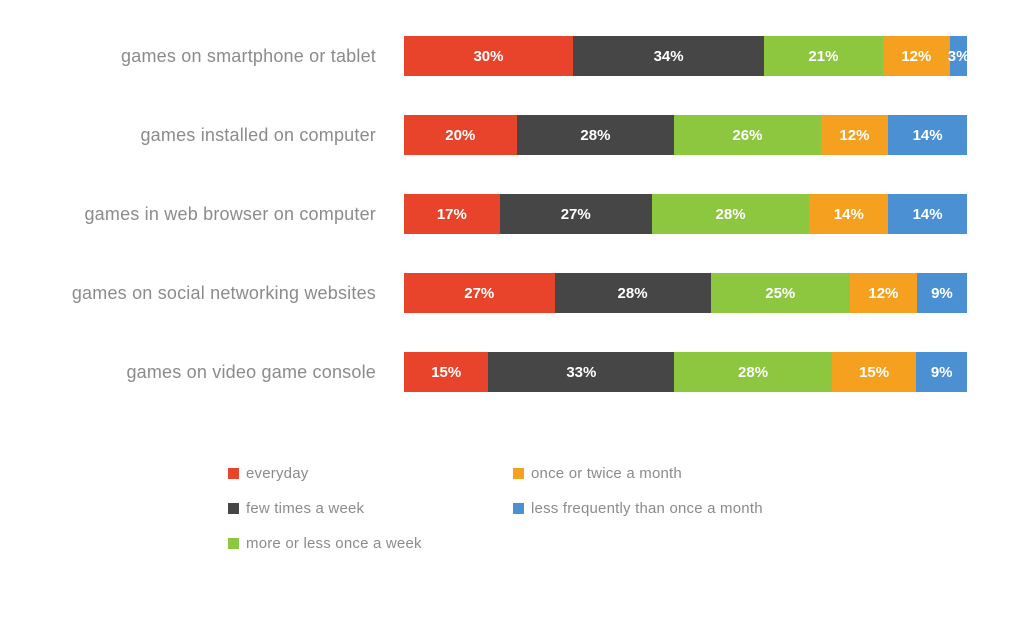  What do you see at coordinates (230, 213) in the screenshot?
I see `category-label: games in web browser on computer` at bounding box center [230, 213].